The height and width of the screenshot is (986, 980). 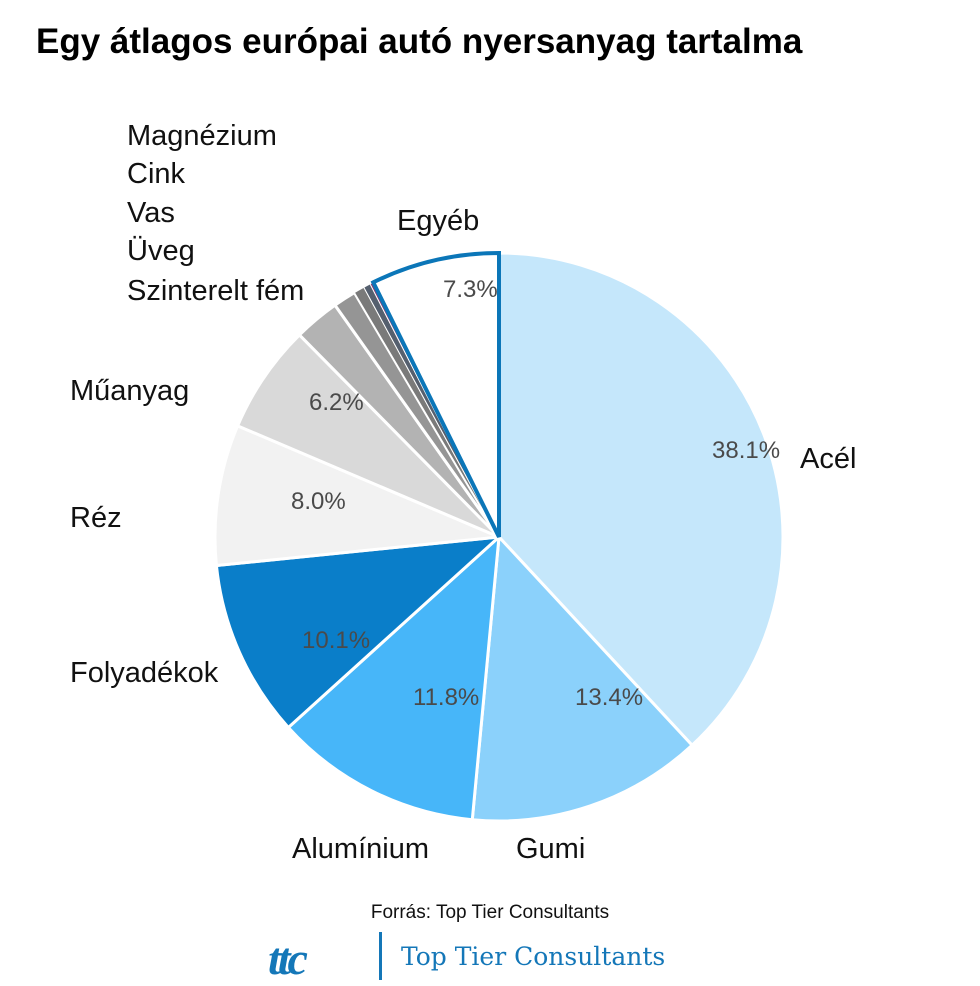 What do you see at coordinates (490, 912) in the screenshot?
I see `source-note: Forrás: Top Tier Consultants` at bounding box center [490, 912].